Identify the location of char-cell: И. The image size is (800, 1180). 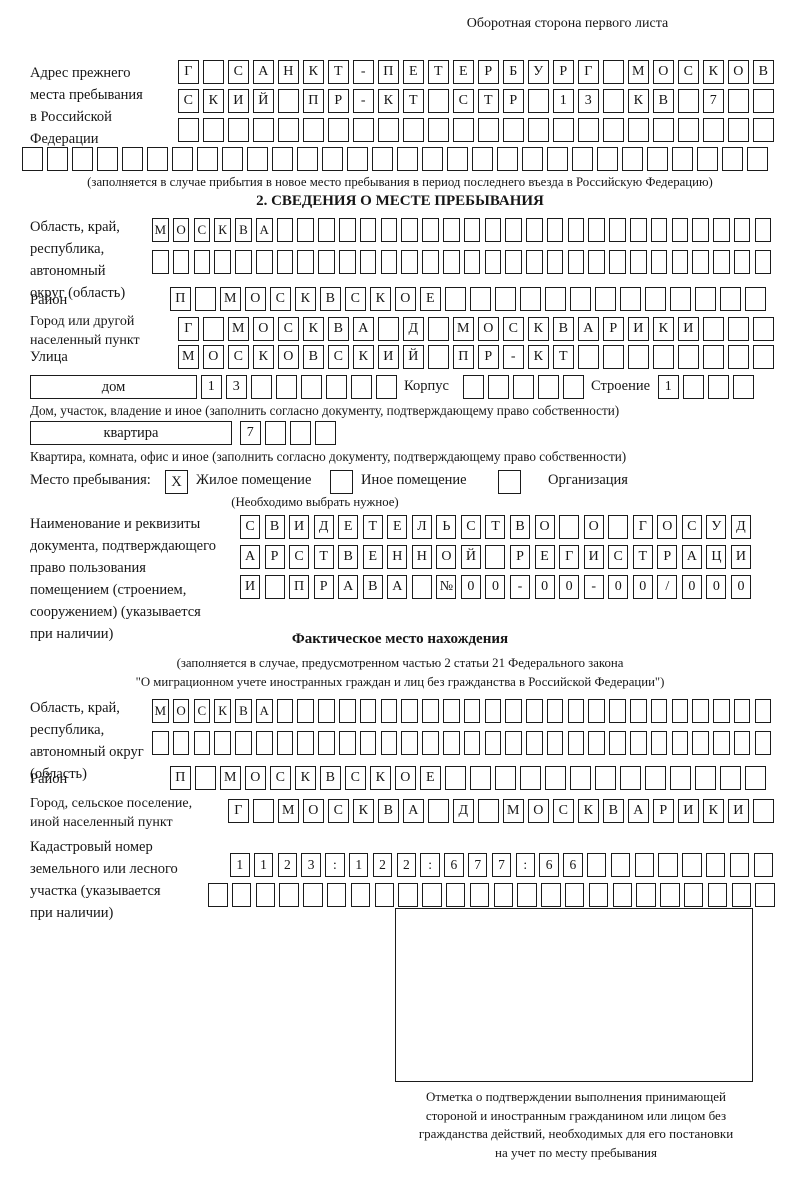
(299, 527).